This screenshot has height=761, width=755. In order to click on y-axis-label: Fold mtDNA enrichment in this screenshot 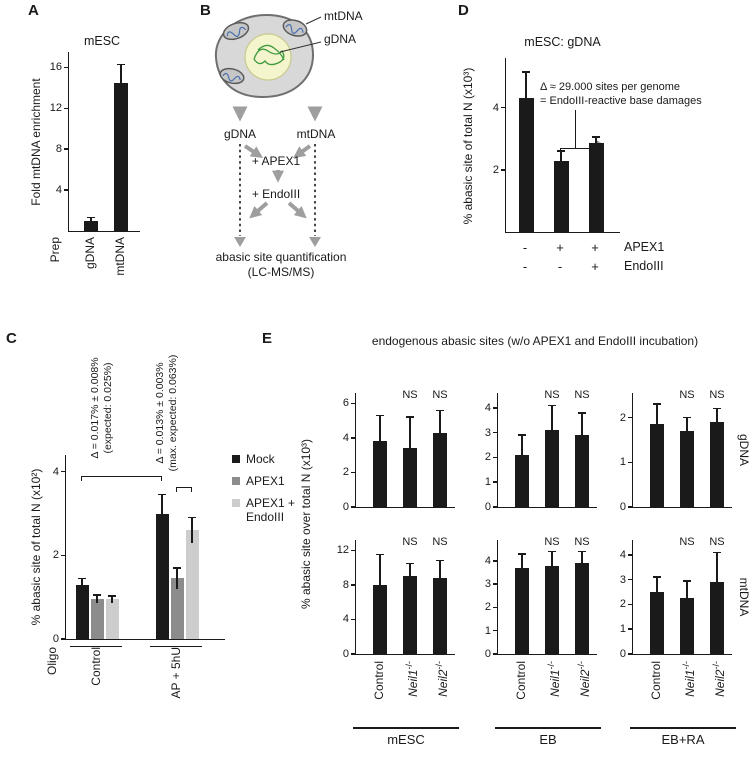, I will do `click(36, 142)`.